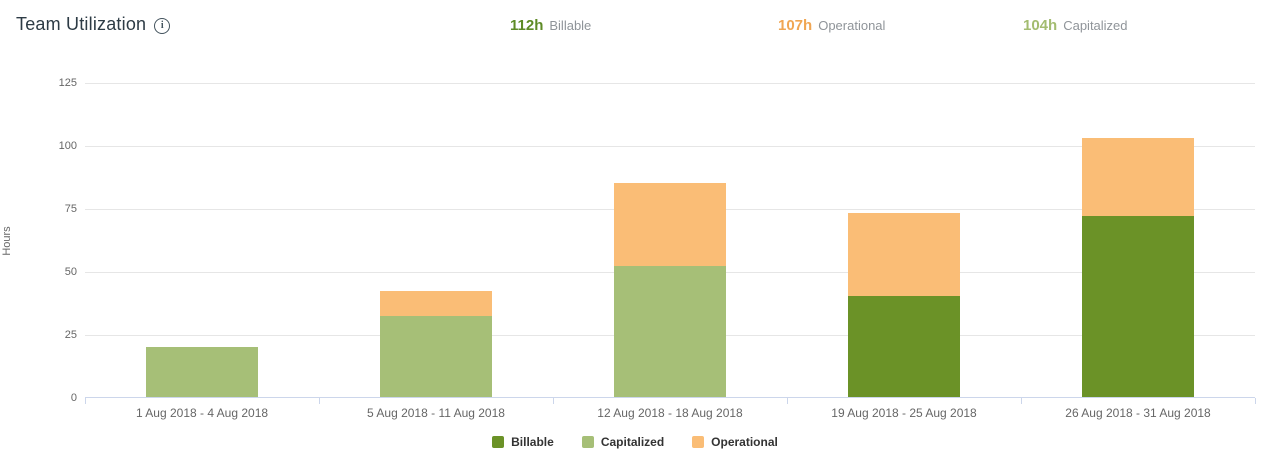 The width and height of the screenshot is (1270, 470). What do you see at coordinates (1095, 25) in the screenshot?
I see `stat-label: Capitalized` at bounding box center [1095, 25].